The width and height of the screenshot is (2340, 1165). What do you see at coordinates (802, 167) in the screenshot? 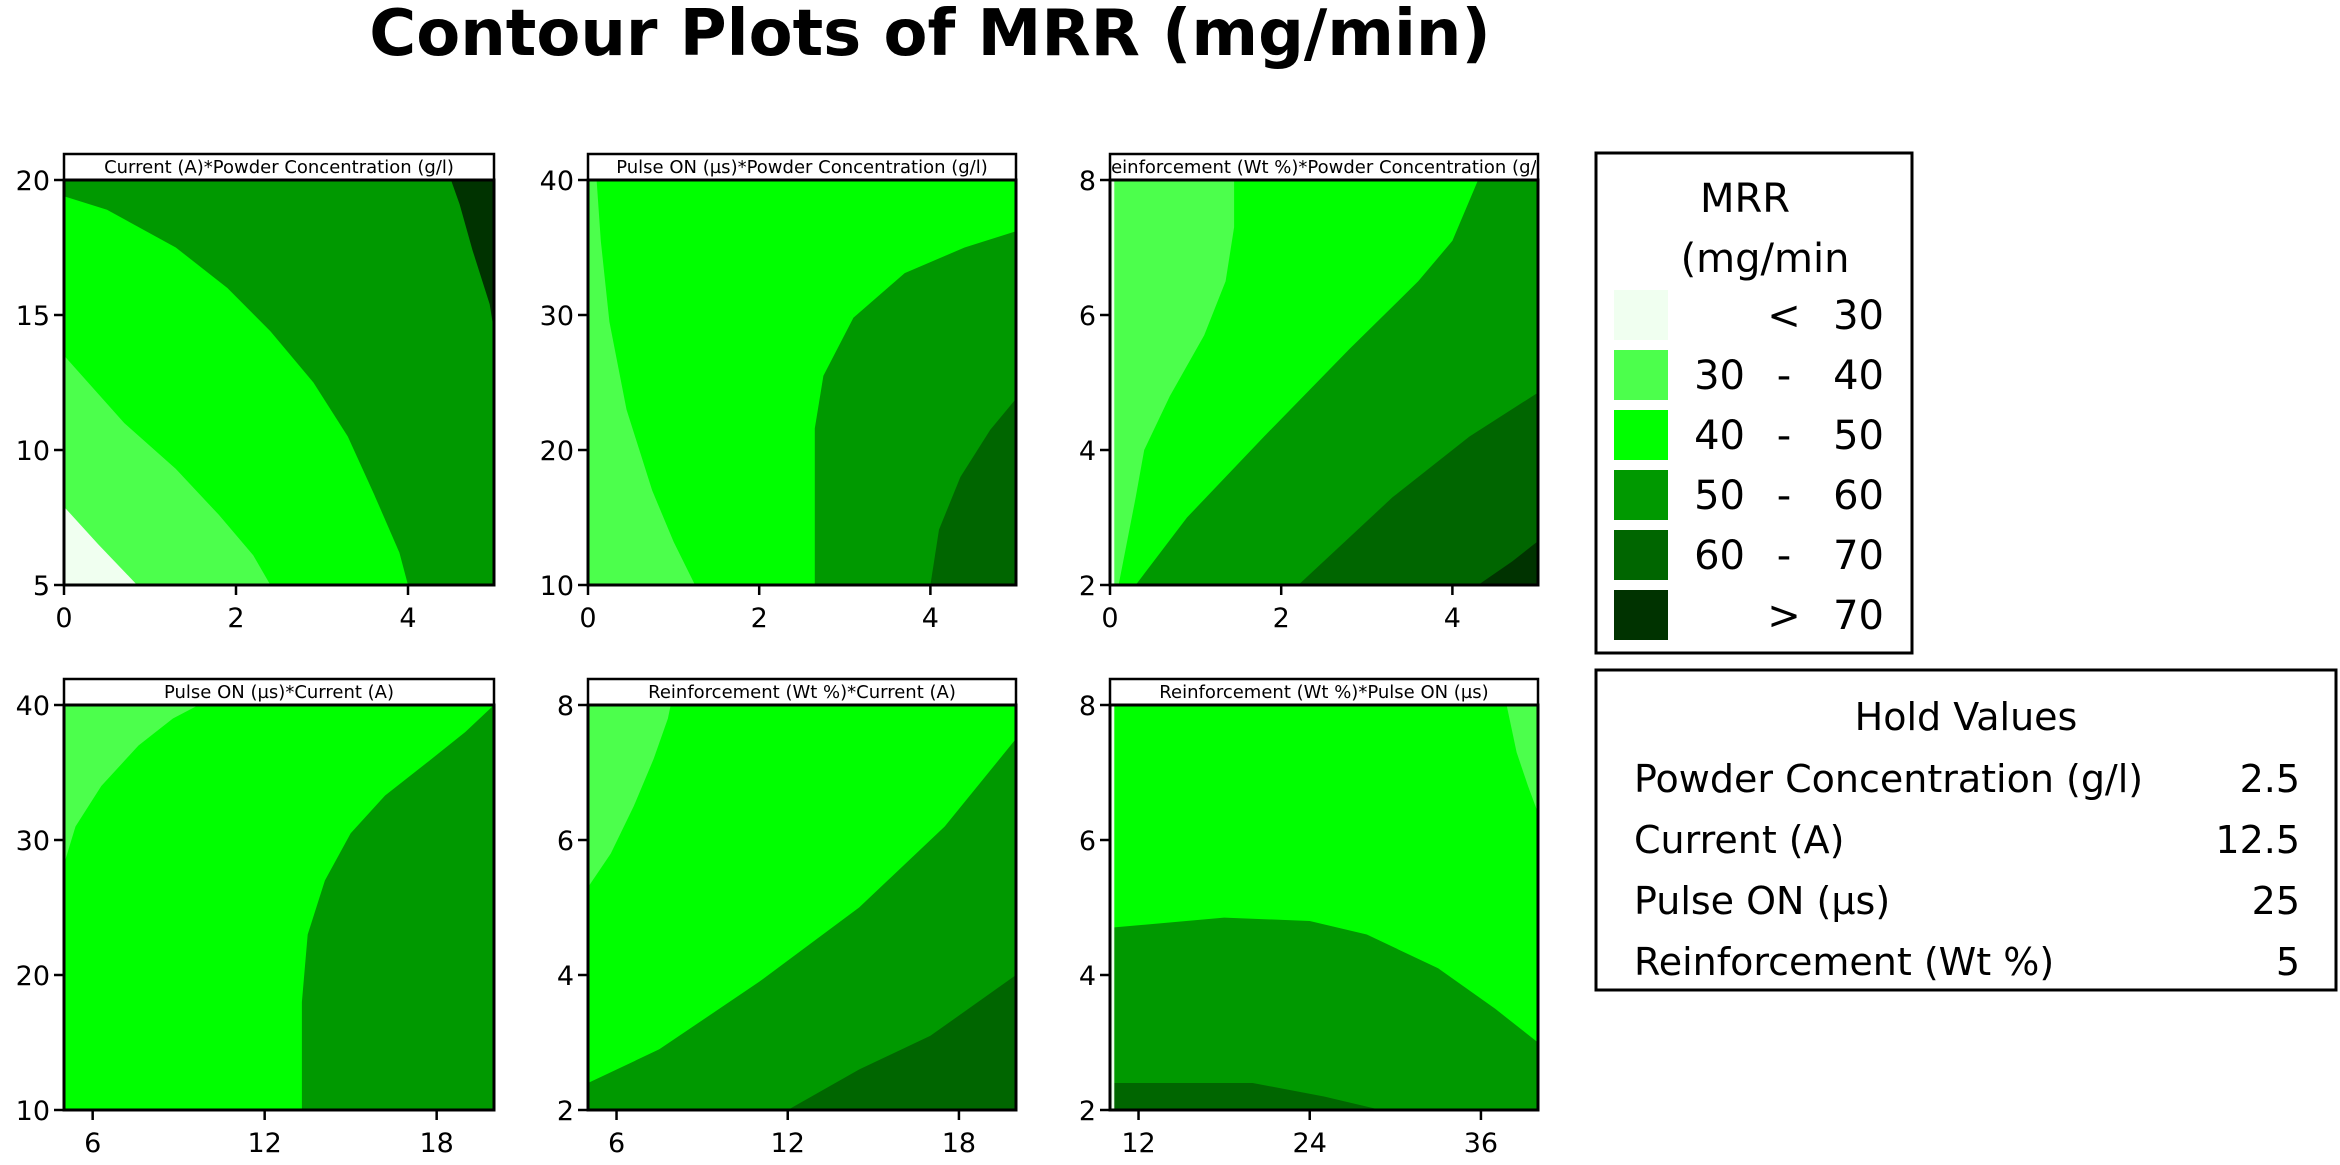
I see `panel-title: Pulse ON (µs)*Powder Concentration (g/l)` at bounding box center [802, 167].